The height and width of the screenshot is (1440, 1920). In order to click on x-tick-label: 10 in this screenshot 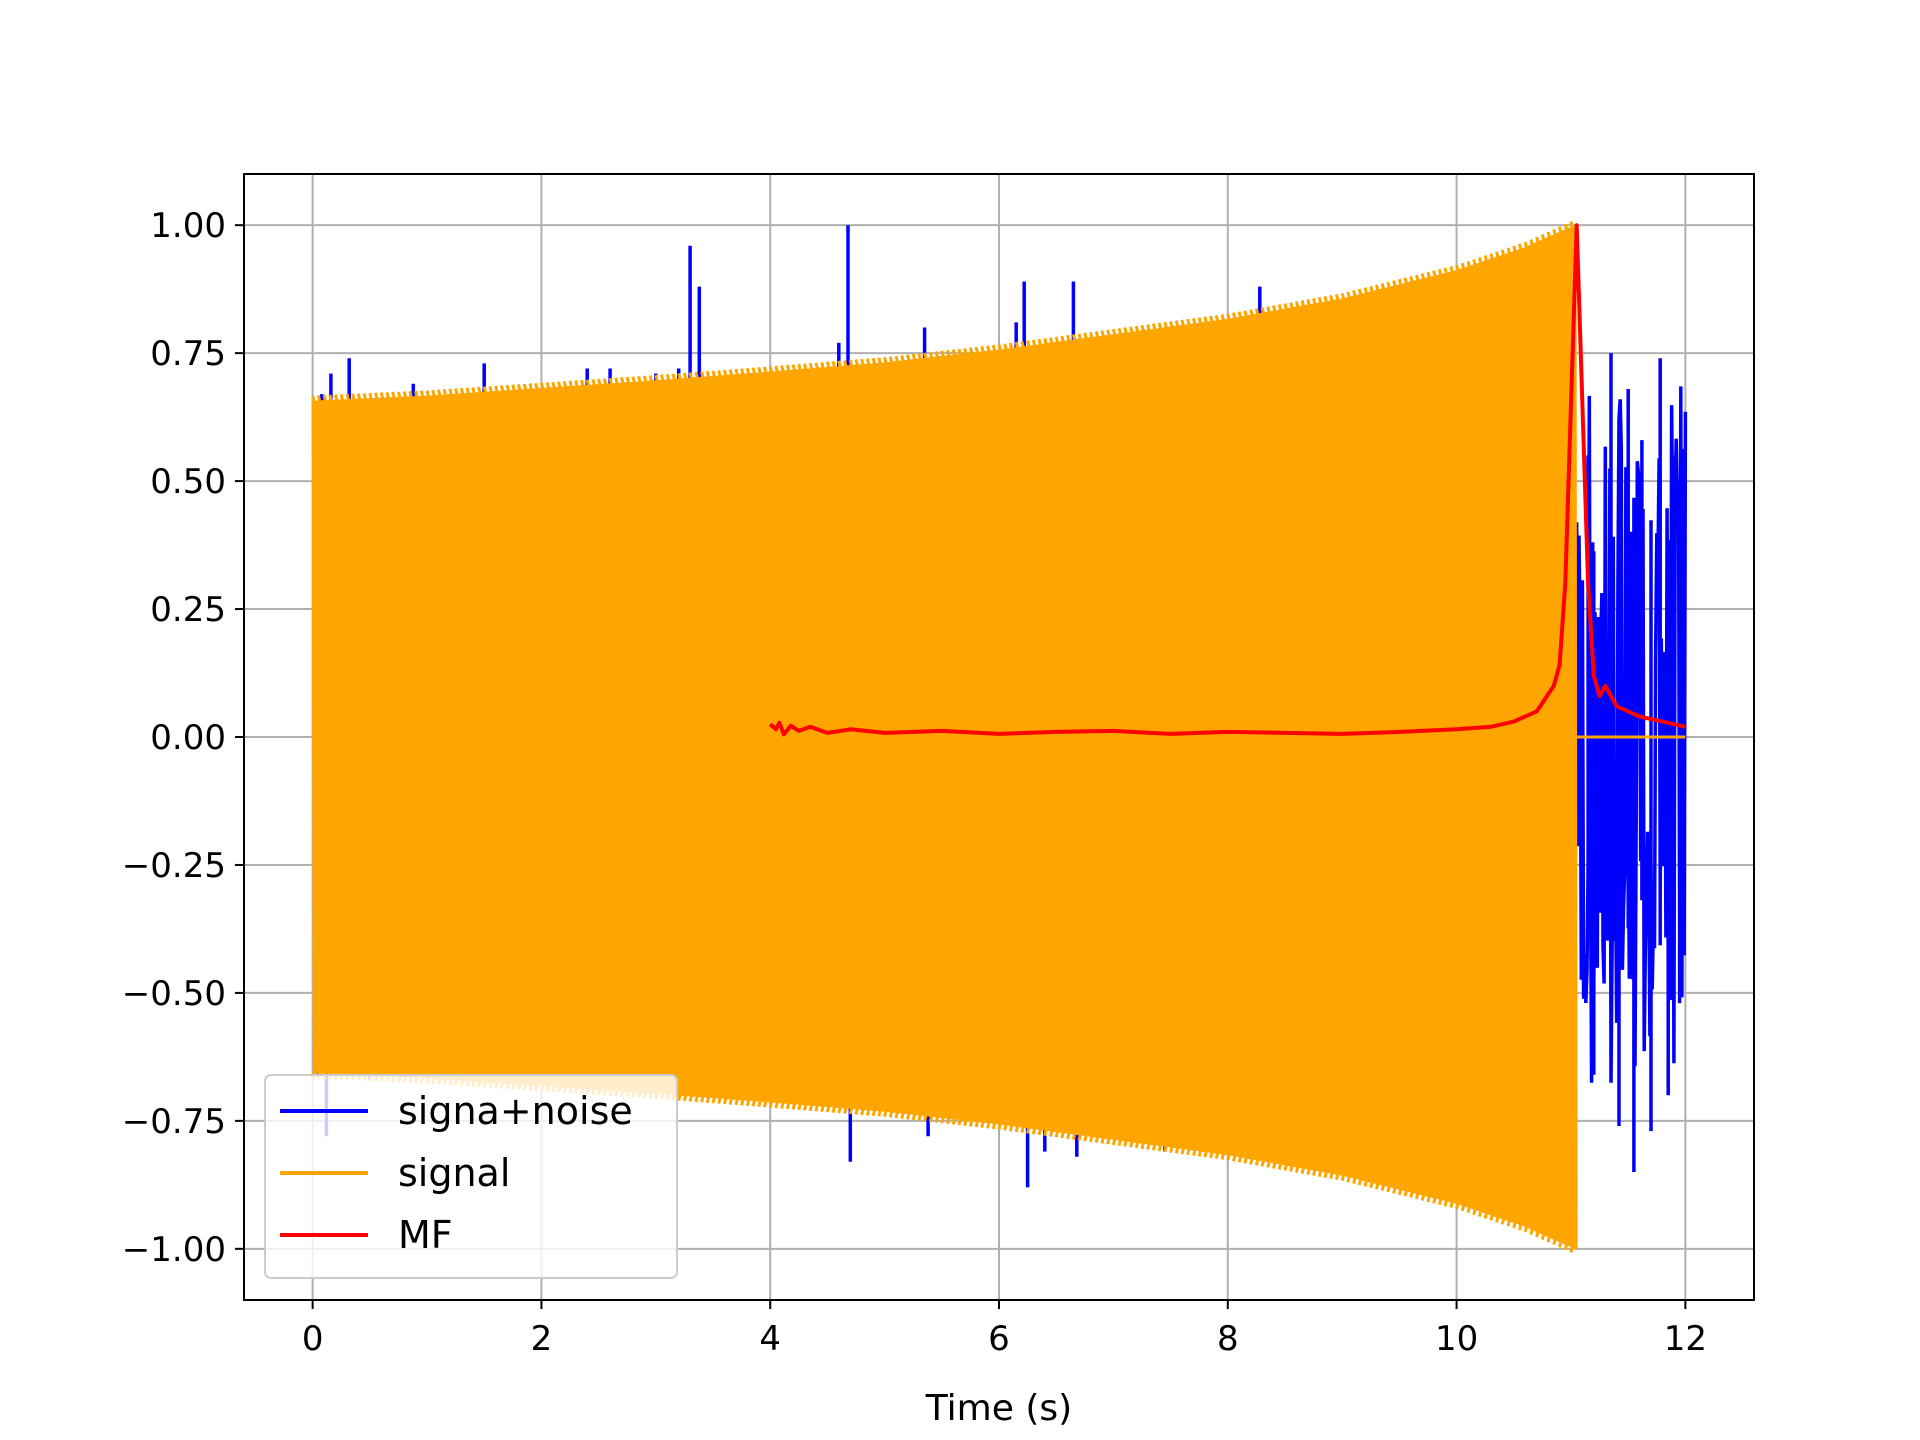, I will do `click(1456, 1339)`.